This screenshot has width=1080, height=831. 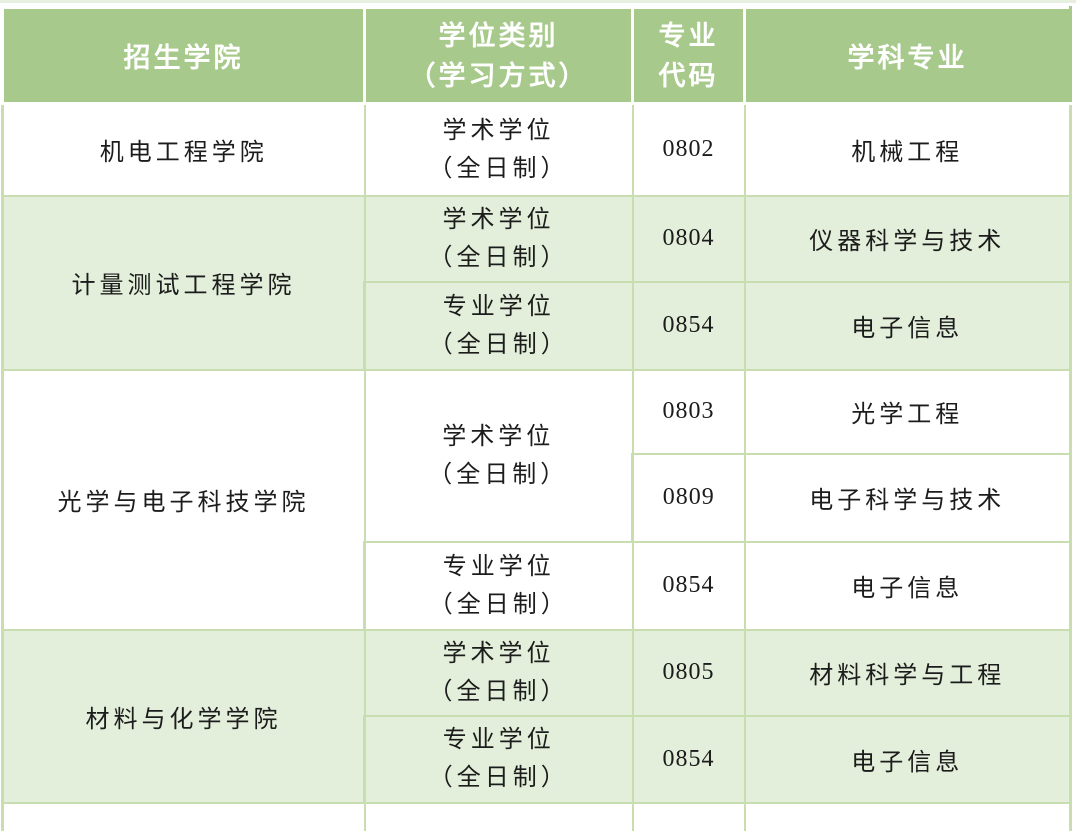 What do you see at coordinates (688, 149) in the screenshot?
I see `cell-code: 0802` at bounding box center [688, 149].